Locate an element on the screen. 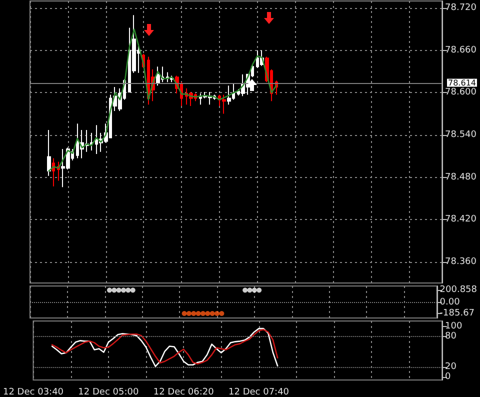 This screenshot has width=480, height=397. y-tick-label: 78.540 is located at coordinates (461, 135).